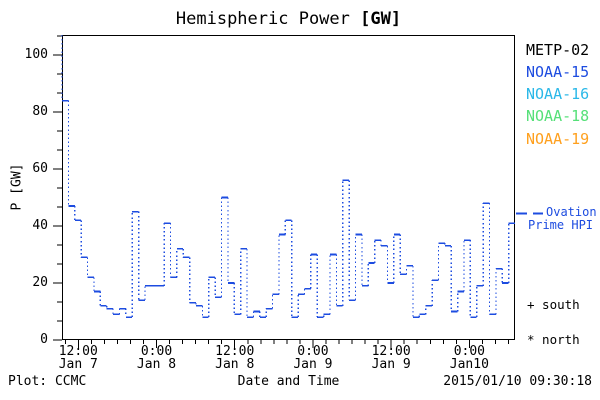 The width and height of the screenshot is (600, 400). Describe the element at coordinates (558, 138) in the screenshot. I see `legend-item-noaa-19: NOAA-19` at that location.